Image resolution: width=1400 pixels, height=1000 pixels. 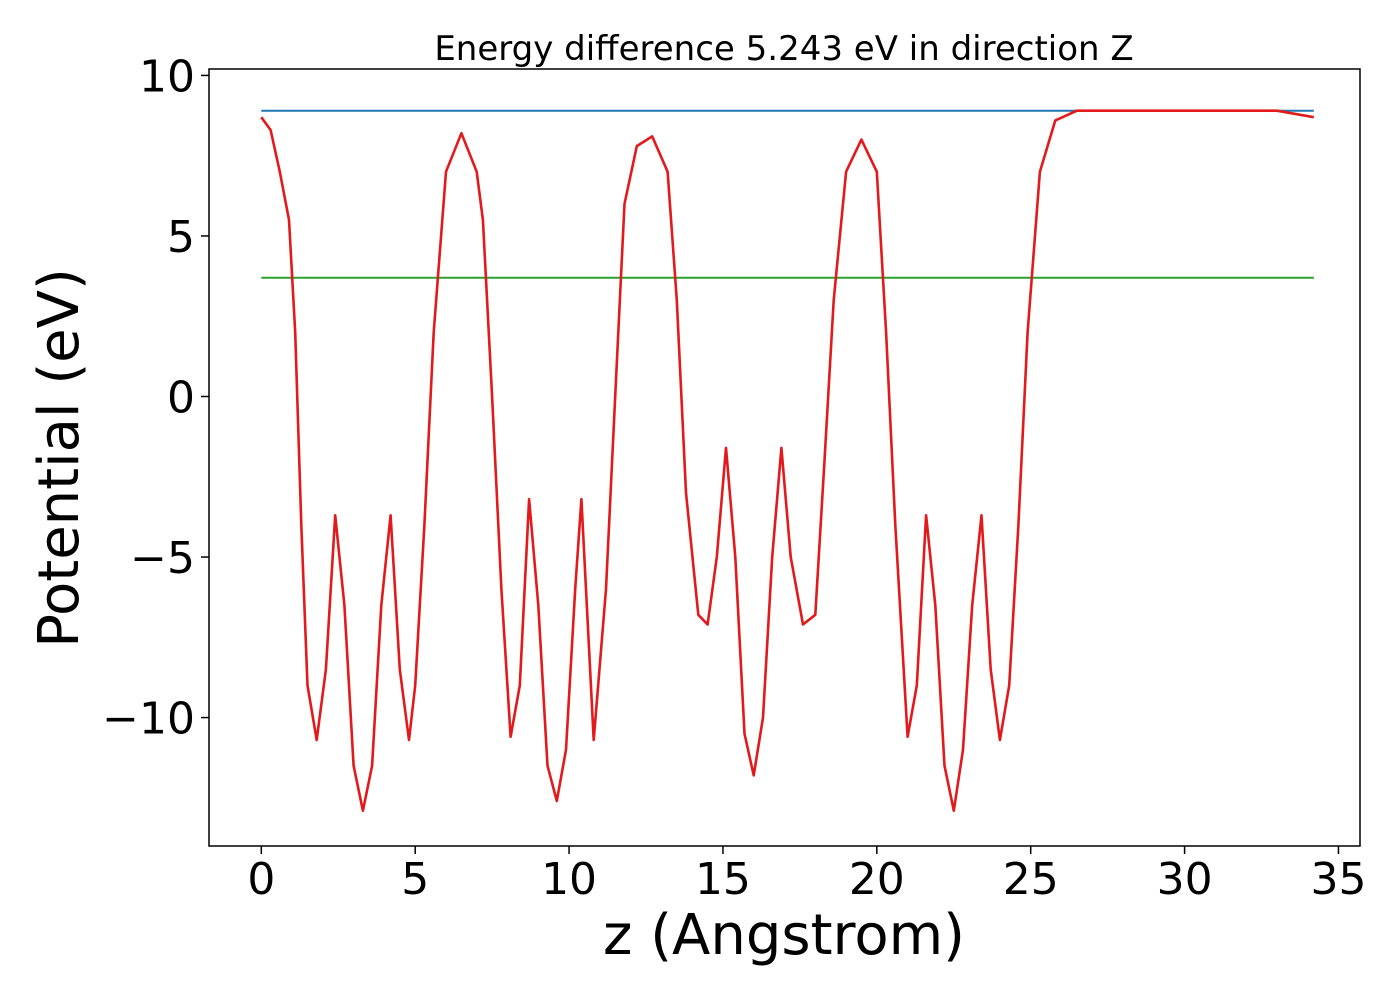 I want to click on y-tick-label: −5, so click(x=162, y=558).